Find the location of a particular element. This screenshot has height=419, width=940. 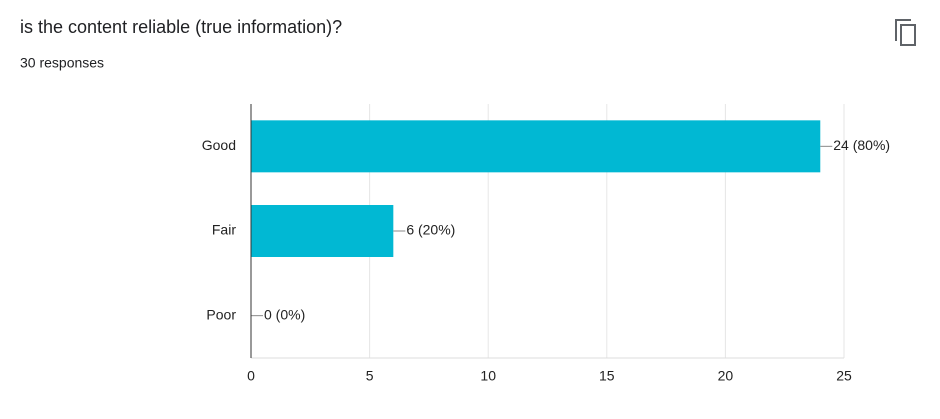

copy-icon is located at coordinates (905, 32).